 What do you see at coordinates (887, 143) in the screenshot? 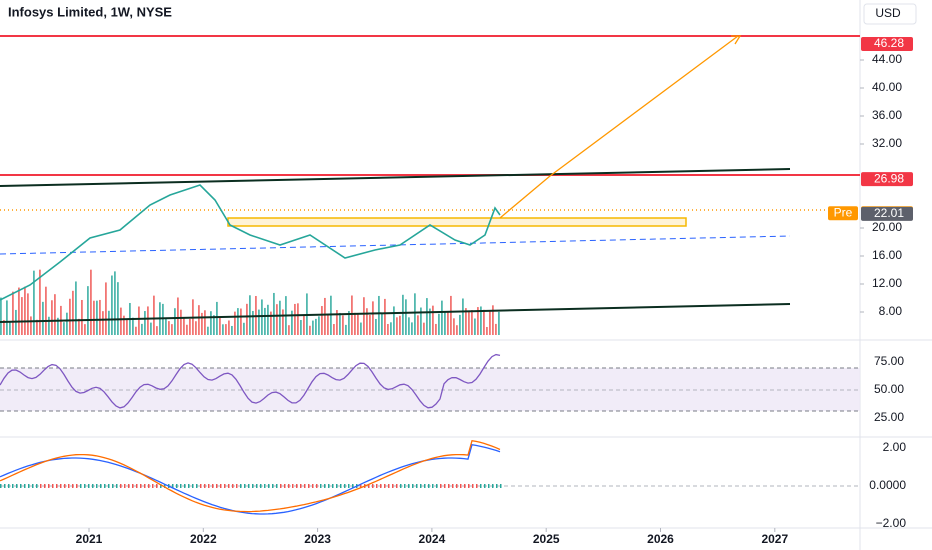
I see `price-tick-label: 32.00` at bounding box center [887, 143].